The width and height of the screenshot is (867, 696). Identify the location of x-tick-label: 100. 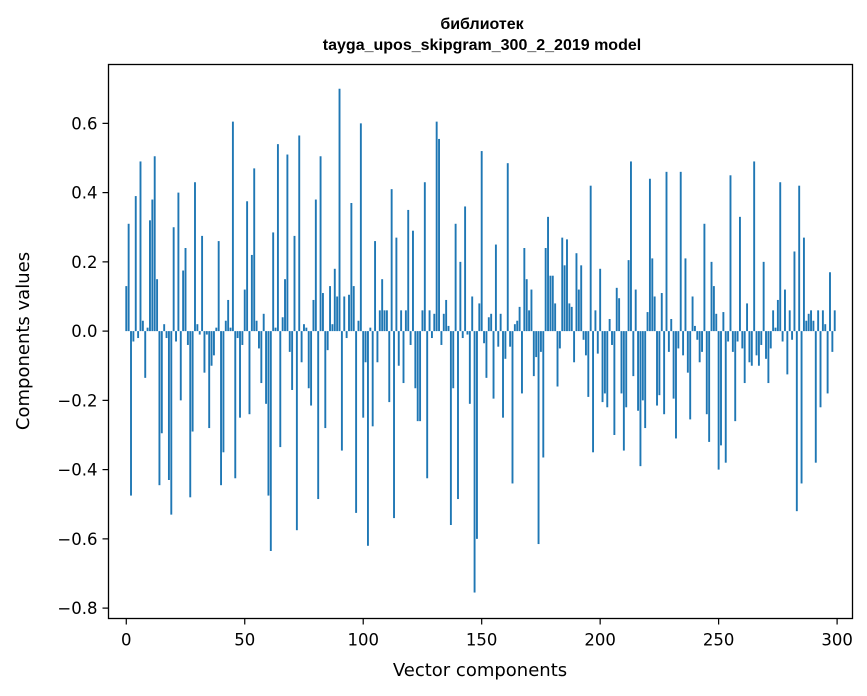
(363, 640).